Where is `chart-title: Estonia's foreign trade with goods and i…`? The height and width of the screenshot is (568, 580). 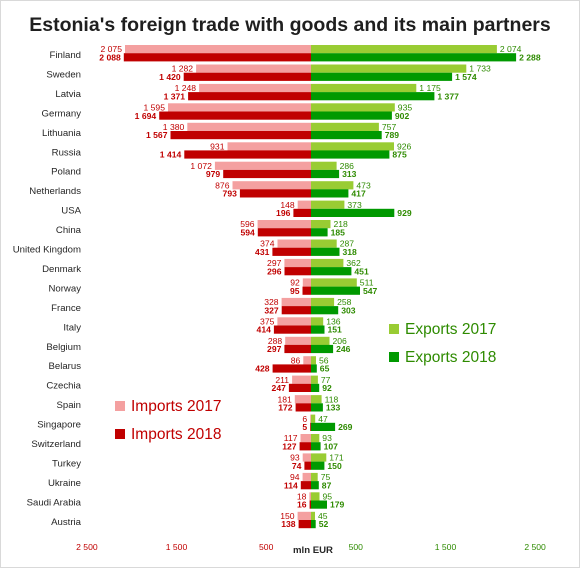 chart-title: Estonia's foreign trade with goods and i… is located at coordinates (290, 25).